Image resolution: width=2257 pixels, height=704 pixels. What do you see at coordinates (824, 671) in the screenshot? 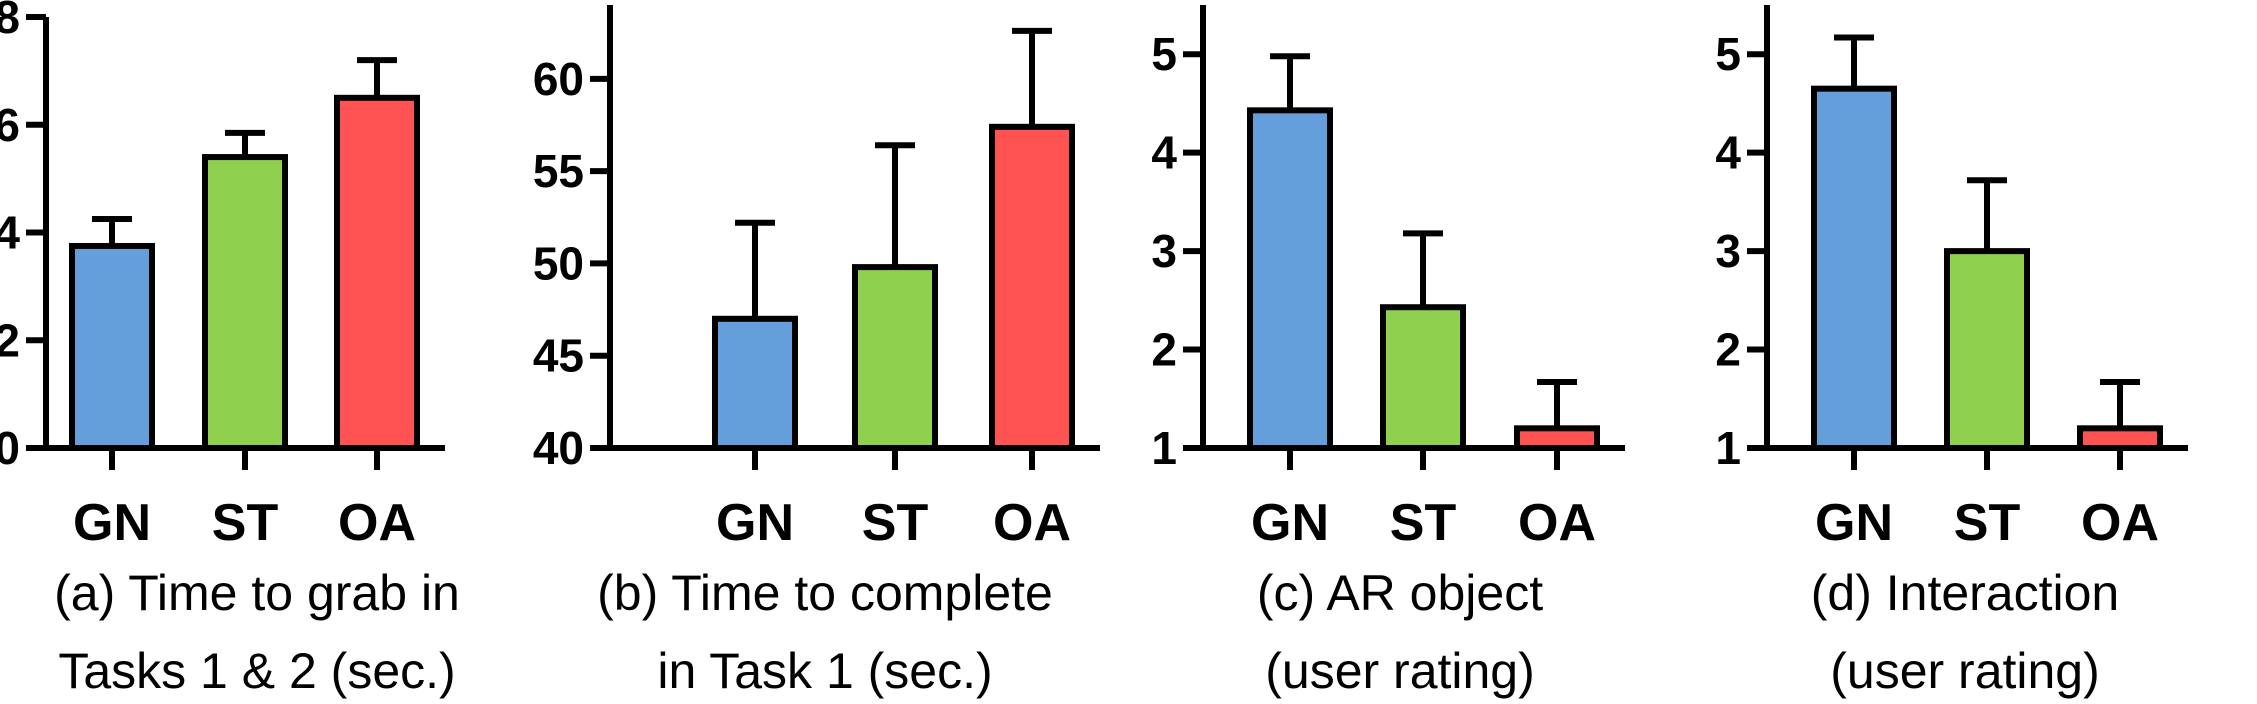
I see `panel-caption-line-2: in Task 1 (sec.)` at bounding box center [824, 671].